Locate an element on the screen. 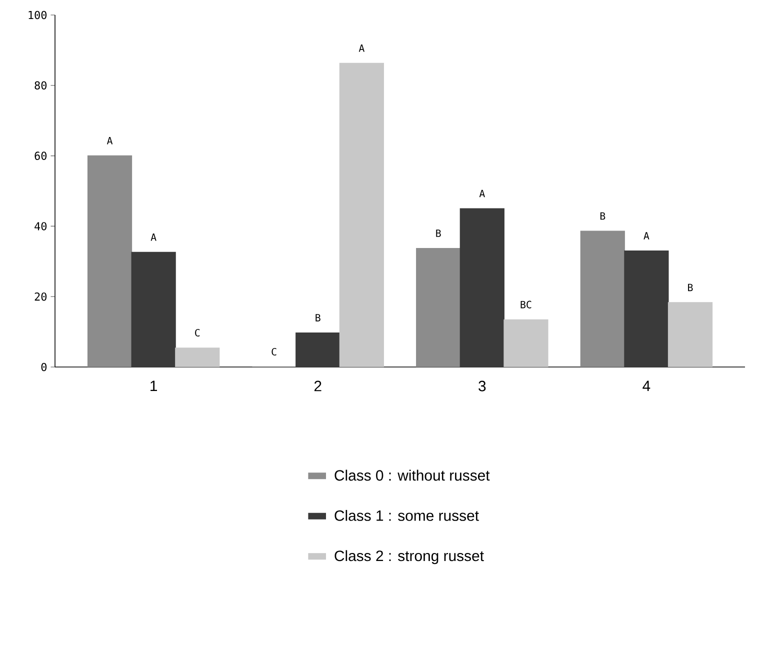 Image resolution: width=779 pixels, height=657 pixels. y-tick-label: 60 is located at coordinates (40, 156).